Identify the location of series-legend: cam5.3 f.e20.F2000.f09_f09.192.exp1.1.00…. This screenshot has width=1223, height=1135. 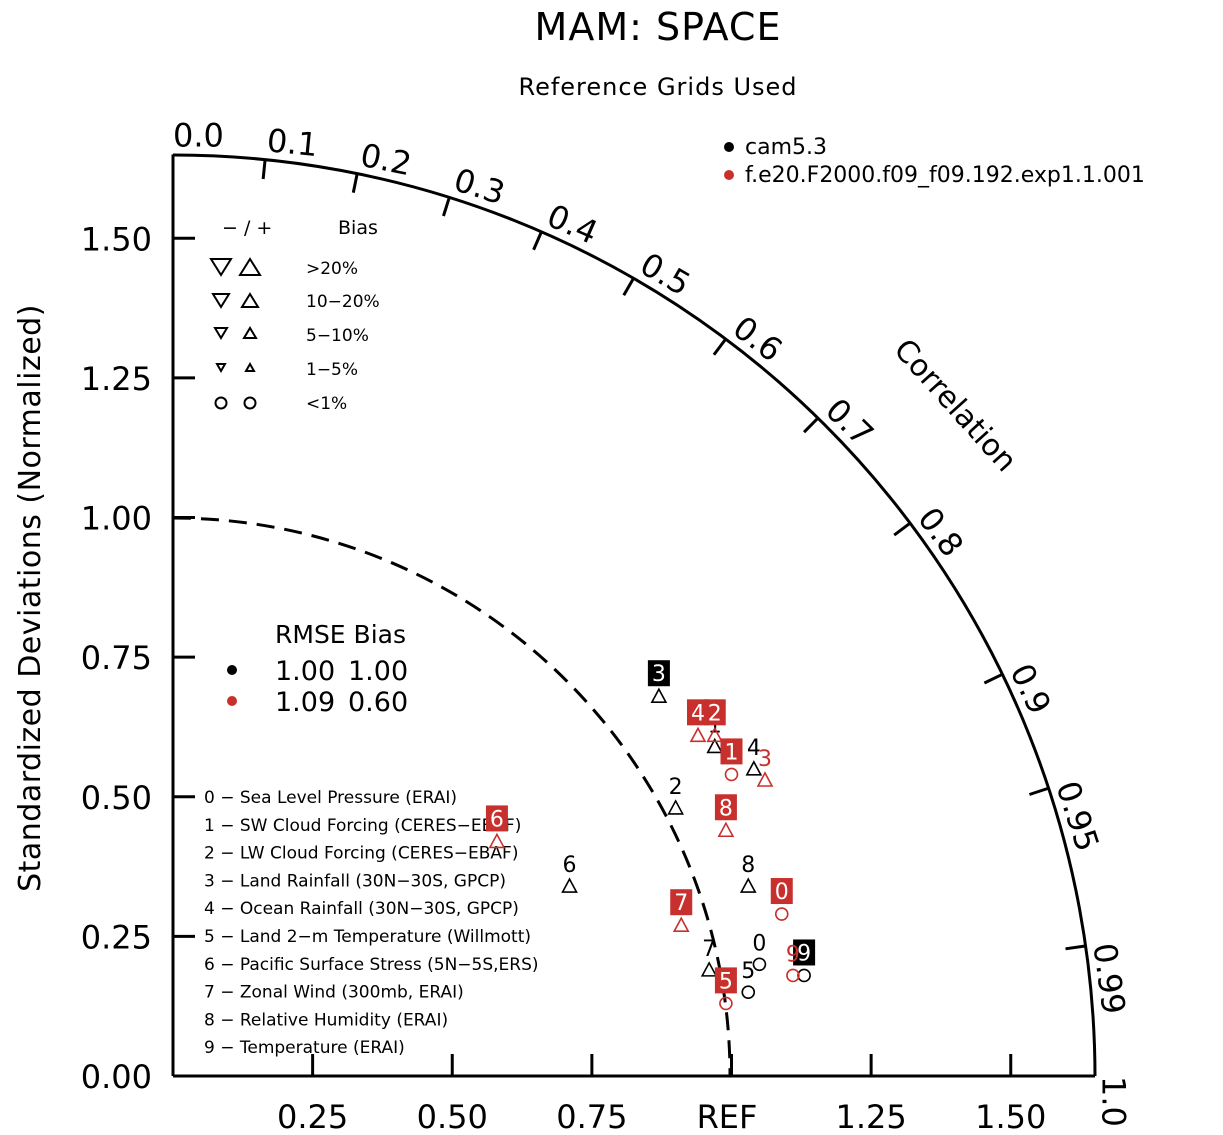
(934, 161).